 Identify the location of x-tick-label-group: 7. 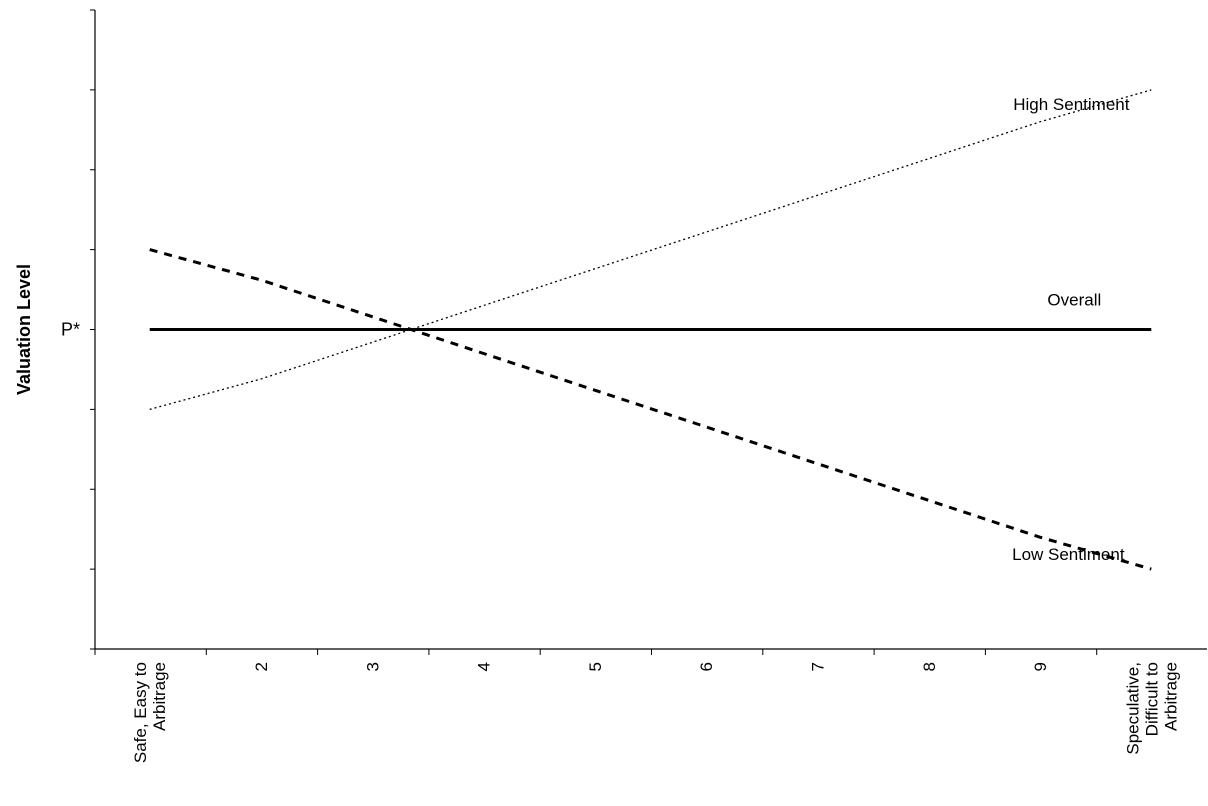
(817, 666).